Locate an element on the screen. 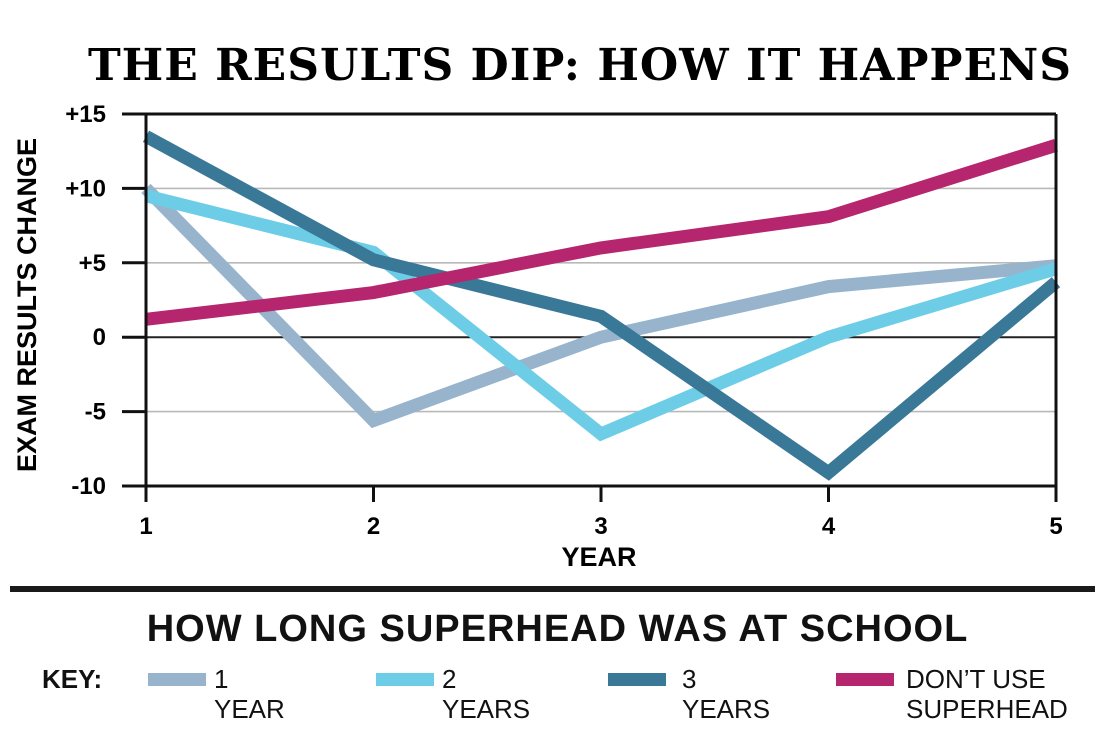 Image resolution: width=1115 pixels, height=735 pixels. x-tick-label: 1 is located at coordinates (145, 526).